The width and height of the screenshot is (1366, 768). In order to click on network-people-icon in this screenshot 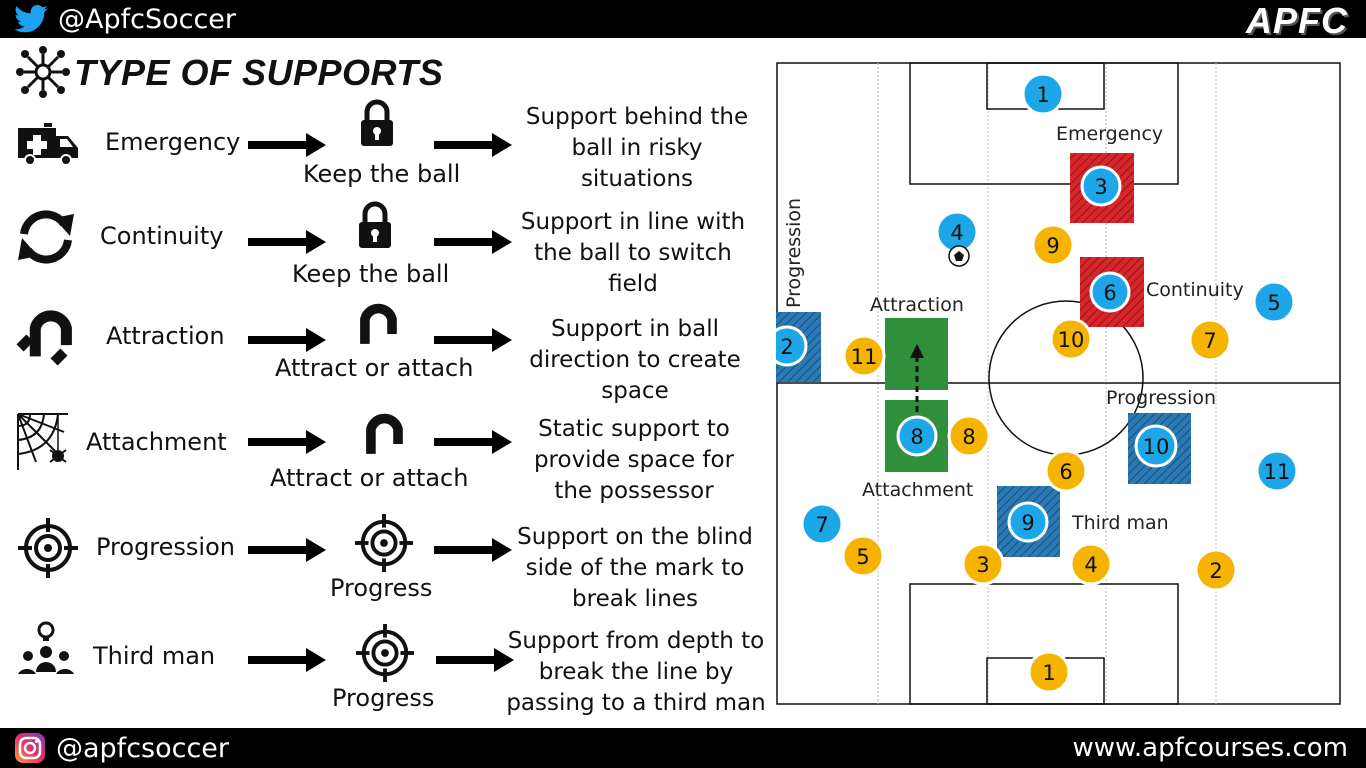, I will do `click(43, 72)`.